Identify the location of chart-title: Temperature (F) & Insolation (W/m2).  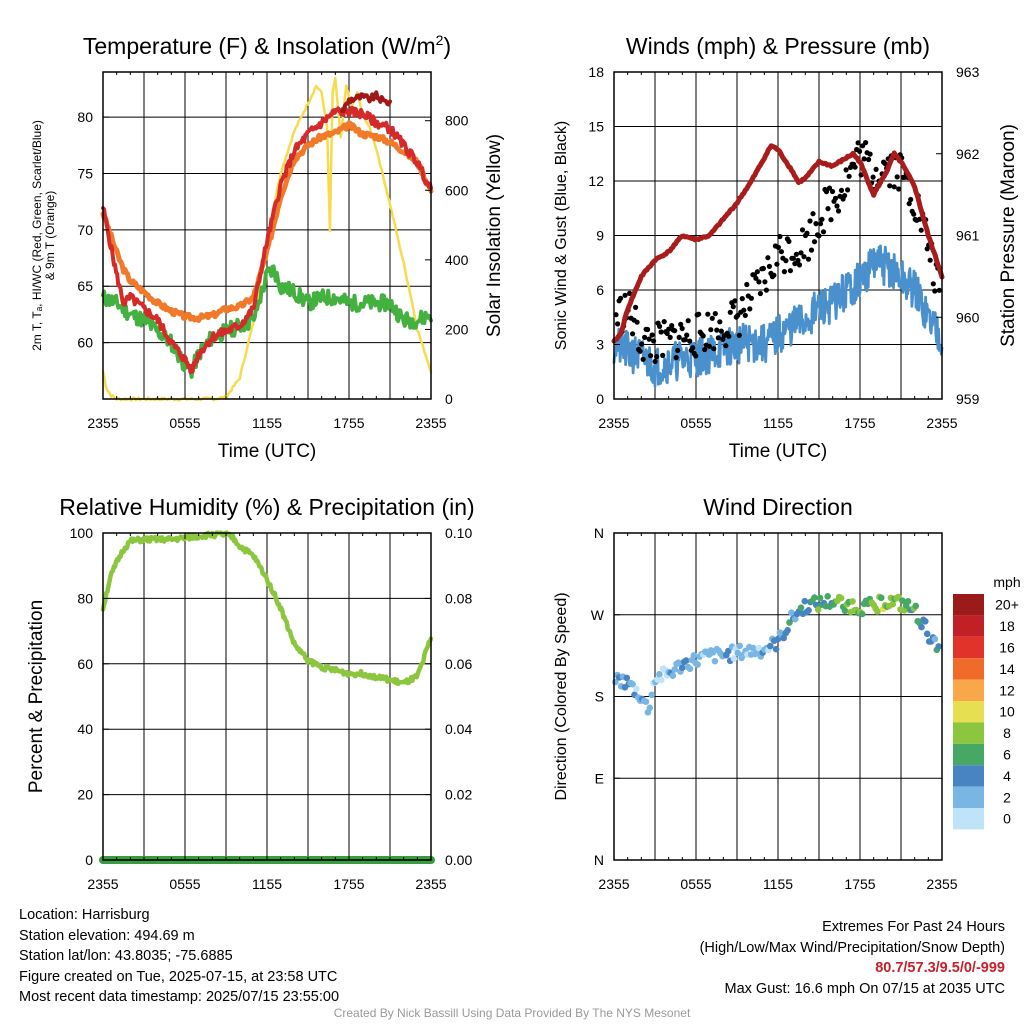
(267, 45).